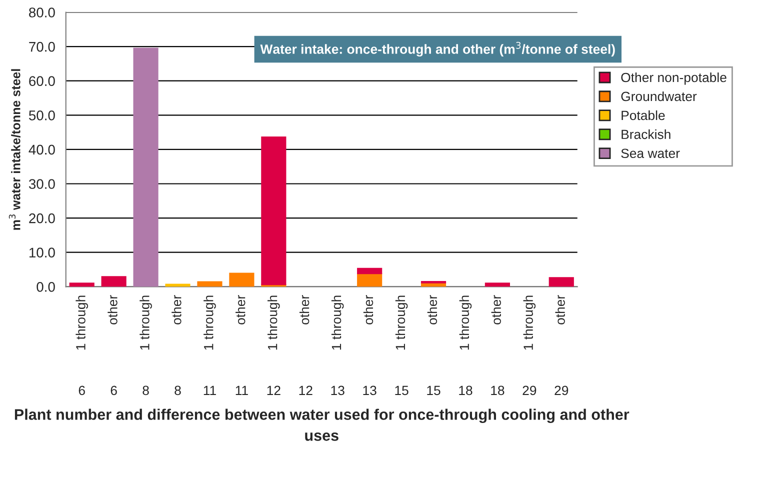 This screenshot has width=775, height=490. What do you see at coordinates (45, 287) in the screenshot?
I see `y-tick-label: 0.0` at bounding box center [45, 287].